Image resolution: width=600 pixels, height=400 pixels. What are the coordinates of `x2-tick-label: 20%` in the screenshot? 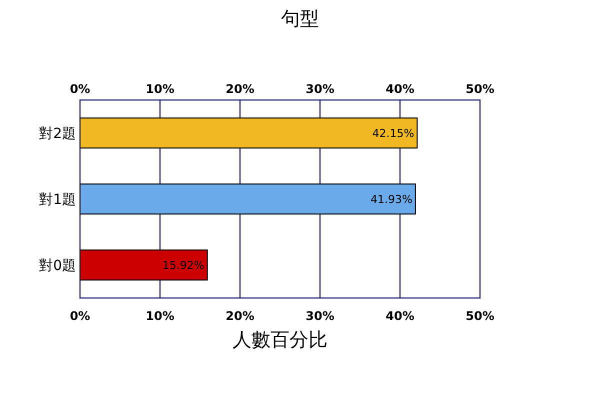 It's located at (240, 316).